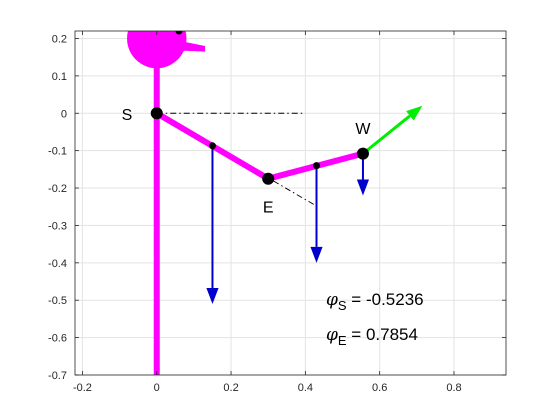  I want to click on phi-s-subscript: S, so click(342, 305).